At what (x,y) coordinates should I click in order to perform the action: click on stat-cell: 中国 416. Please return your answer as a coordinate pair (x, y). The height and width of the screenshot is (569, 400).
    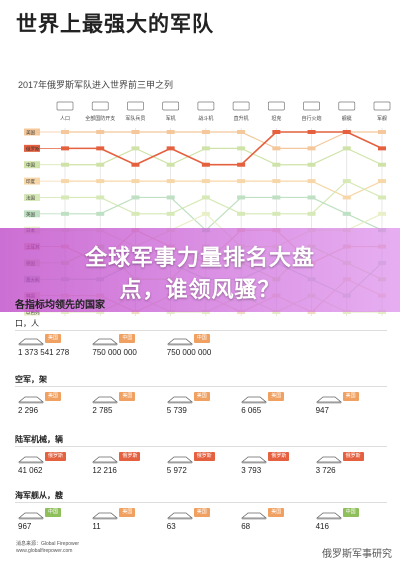
    Looking at the image, I should click on (356, 524).